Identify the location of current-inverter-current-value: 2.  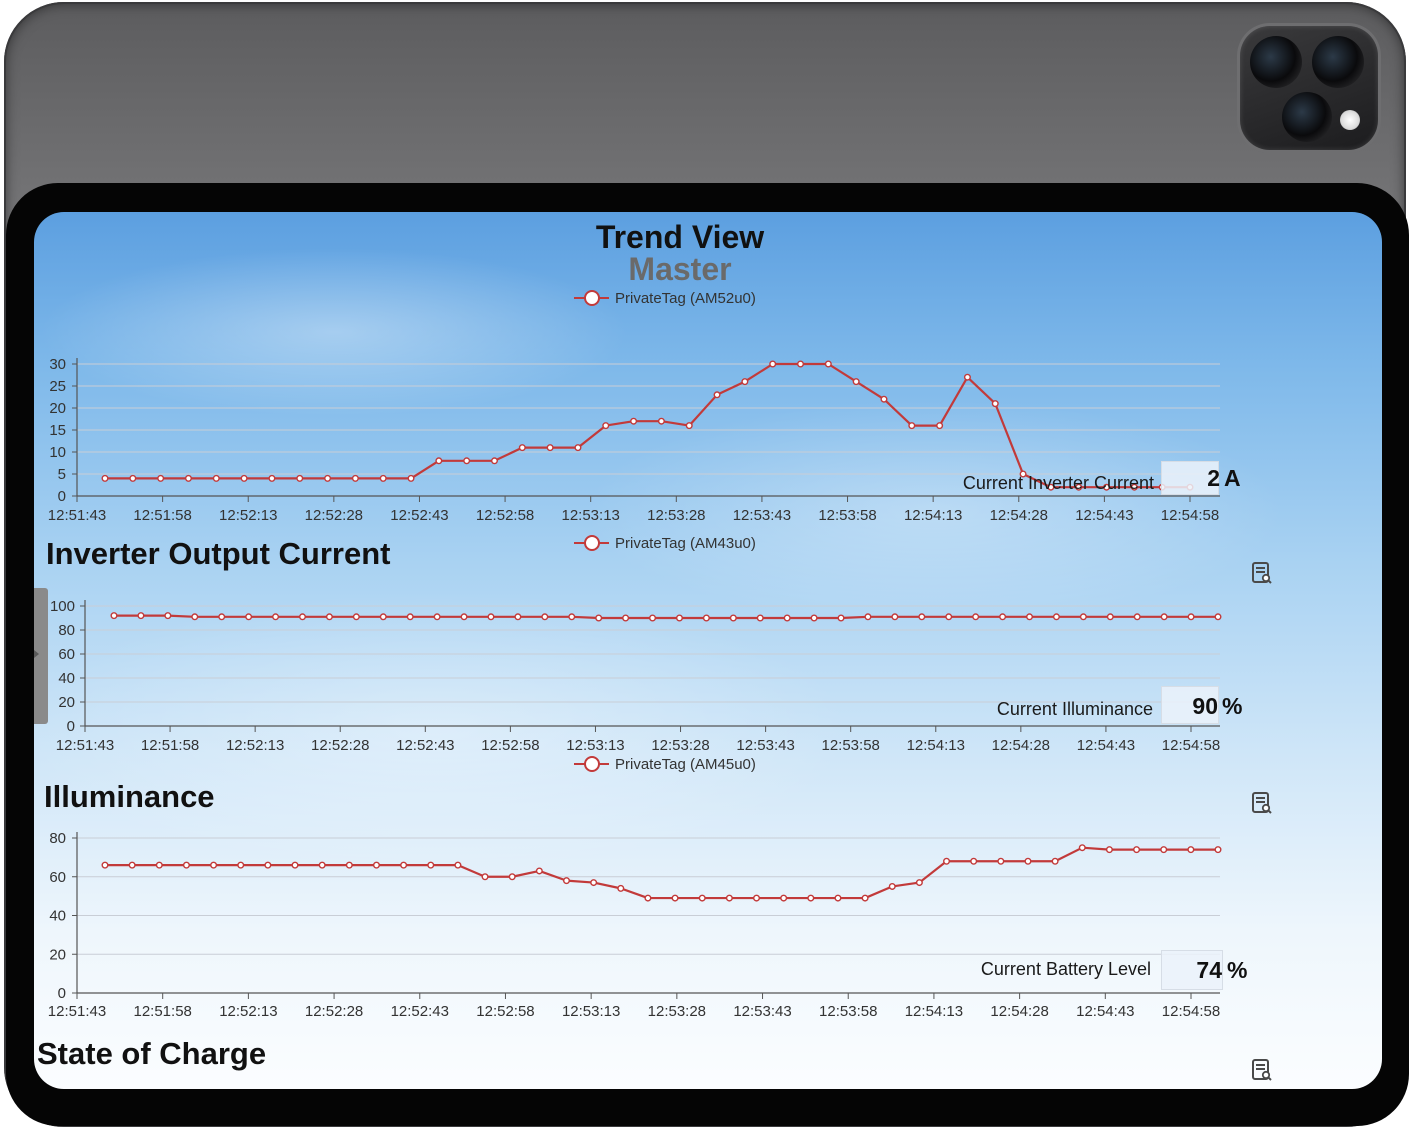
(1213, 478).